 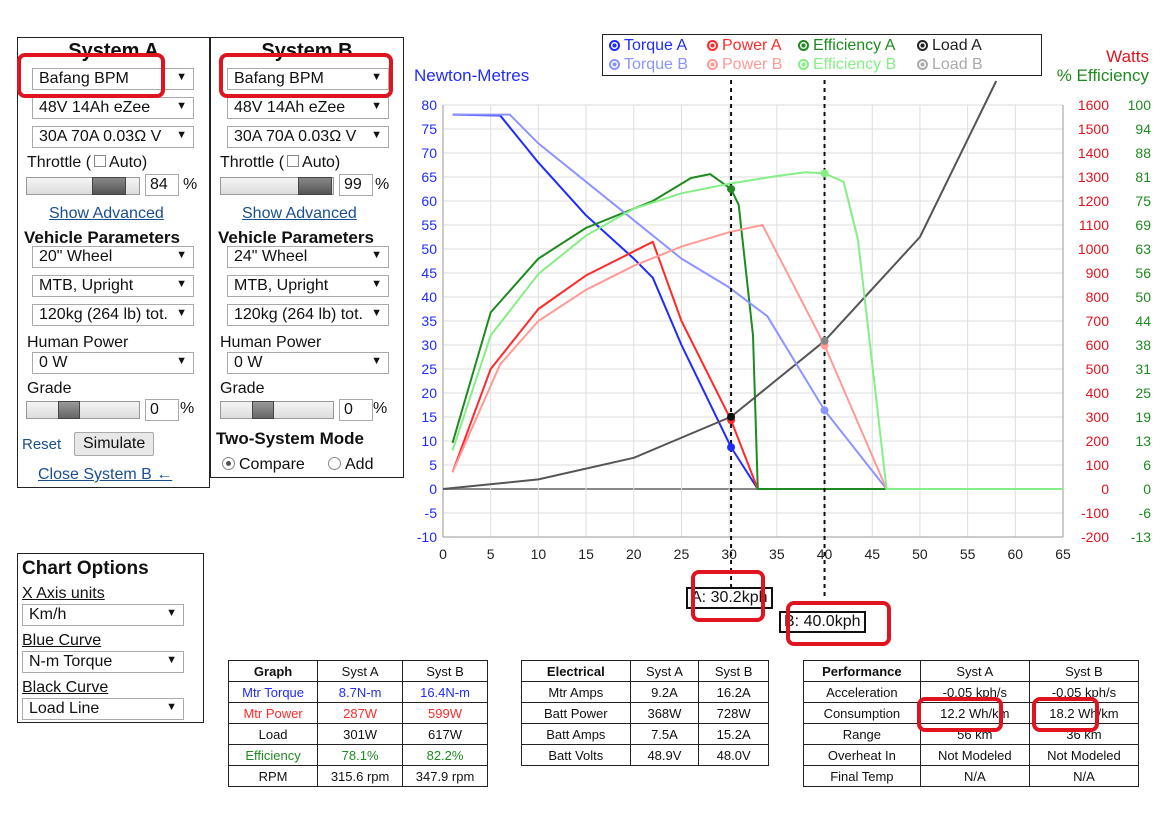 I want to click on eff-tick-label: 25, so click(x=1143, y=393).